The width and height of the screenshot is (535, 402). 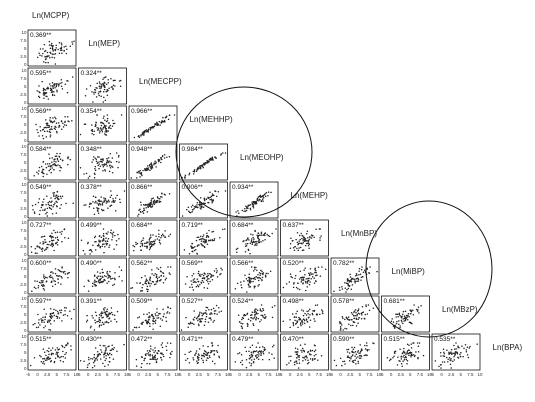 What do you see at coordinates (153, 200) in the screenshot?
I see `panel-frame` at bounding box center [153, 200].